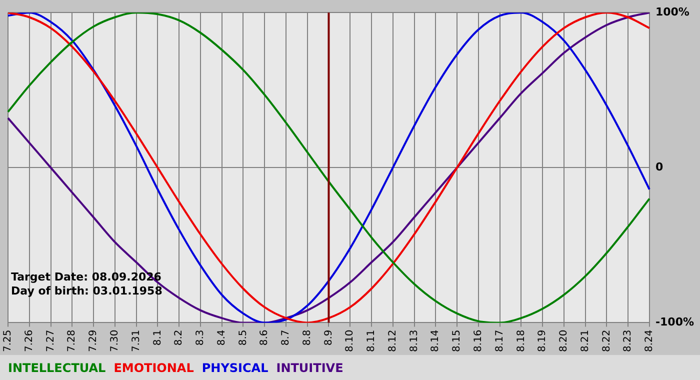  I want to click on x-tick-label: 8.14, so click(436, 341).